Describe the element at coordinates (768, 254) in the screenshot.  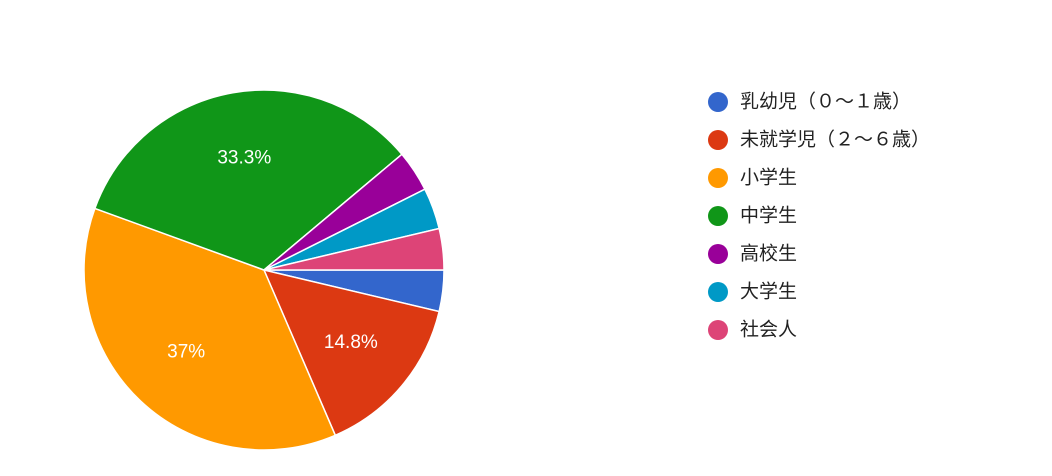
I see `legend-label: 高校生` at that location.